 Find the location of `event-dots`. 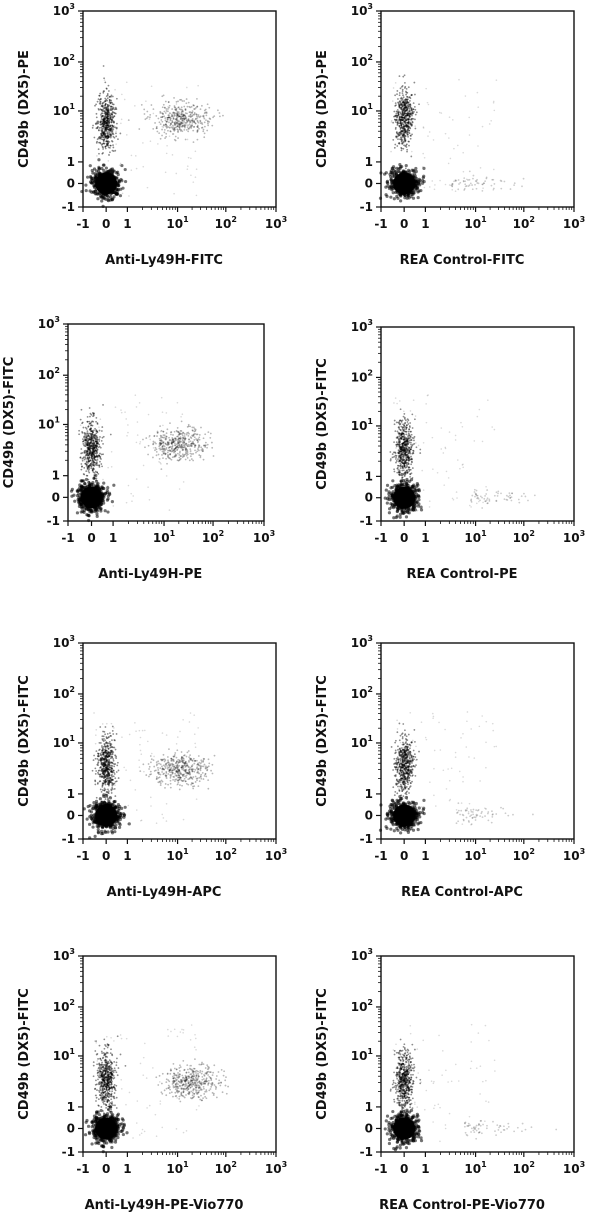

event-dots is located at coordinates (152, 137).